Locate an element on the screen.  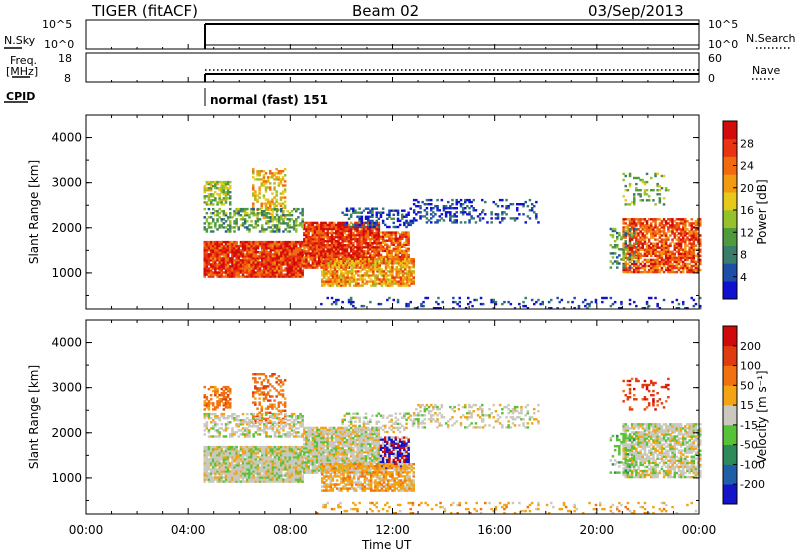
freq-unit-label: [MHz] is located at coordinates (22, 71).